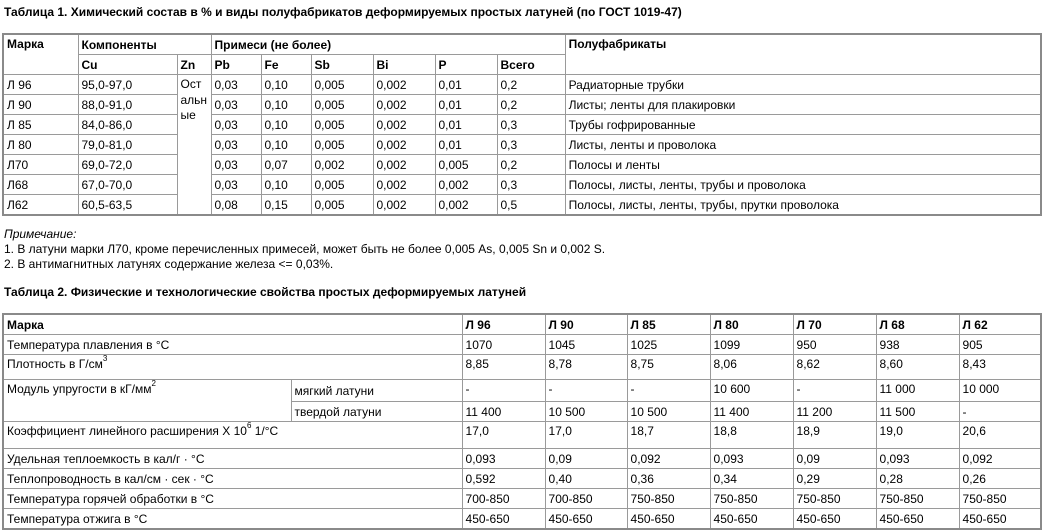 Image resolution: width=1042 pixels, height=530 pixels. Describe the element at coordinates (668, 344) in the screenshot. I see `cell-value: 1025` at that location.